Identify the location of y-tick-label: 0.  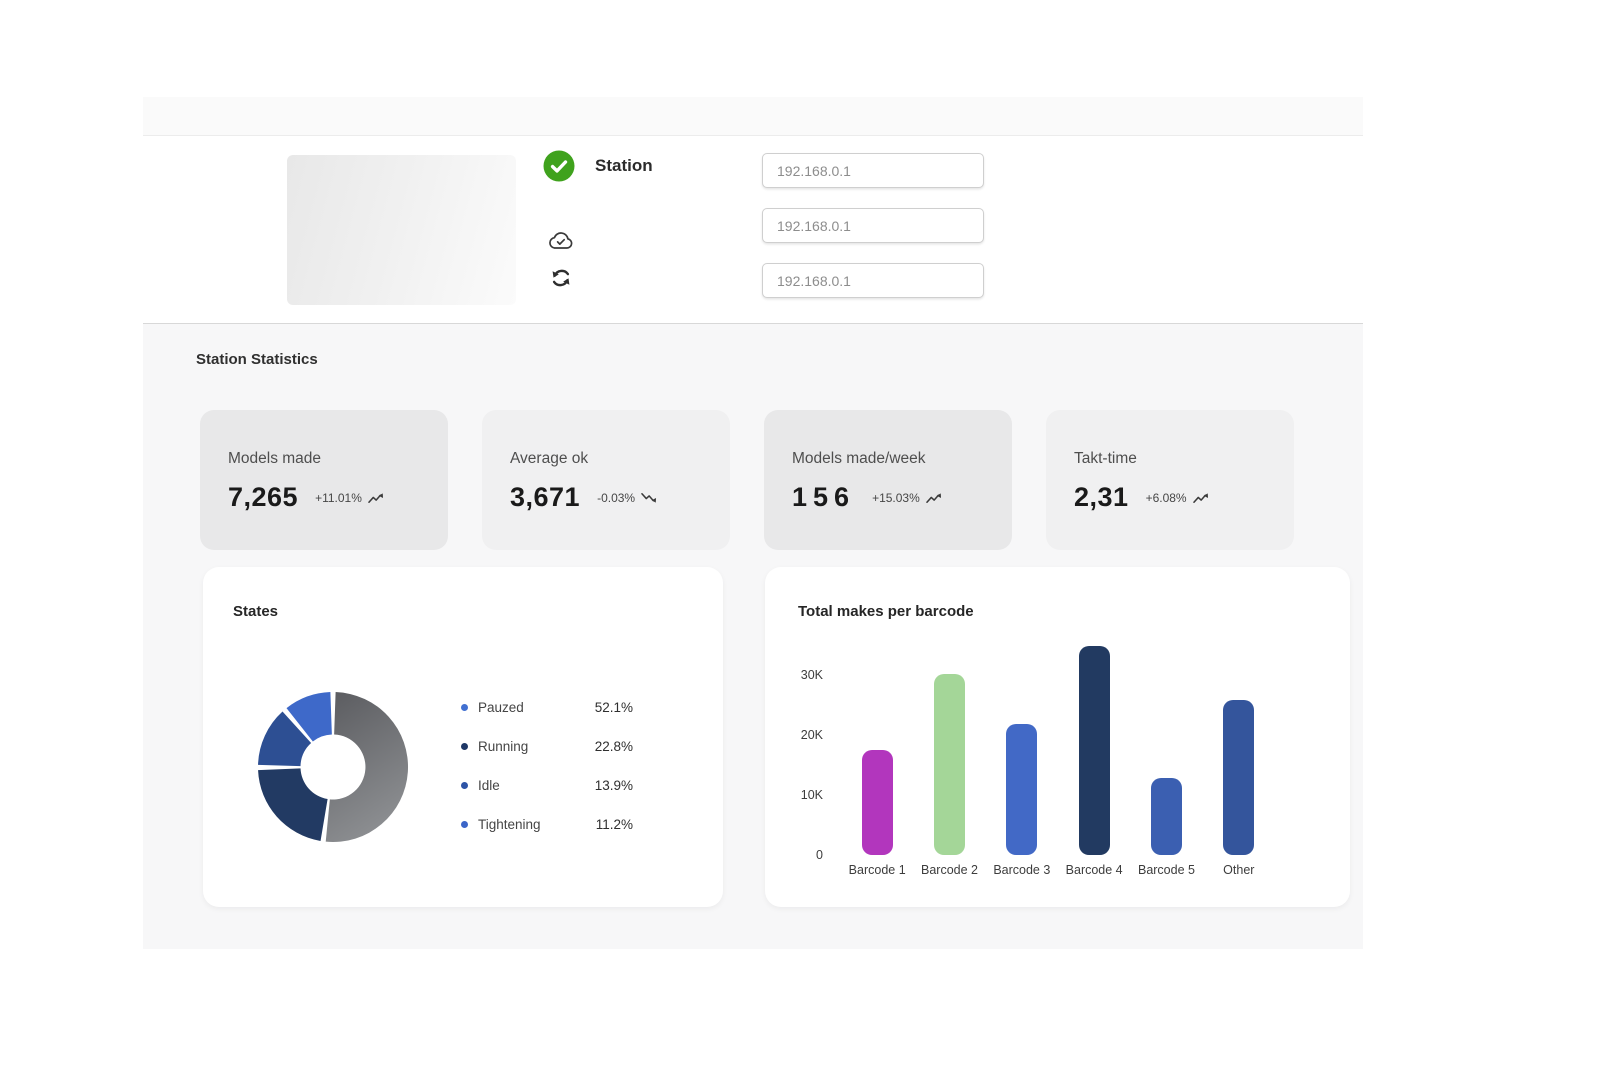
(819, 855).